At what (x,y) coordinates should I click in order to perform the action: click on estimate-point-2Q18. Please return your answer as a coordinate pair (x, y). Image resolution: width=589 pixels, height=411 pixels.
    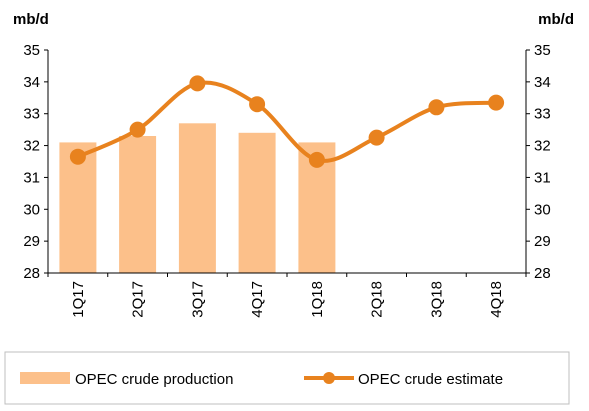
    Looking at the image, I should click on (376, 137).